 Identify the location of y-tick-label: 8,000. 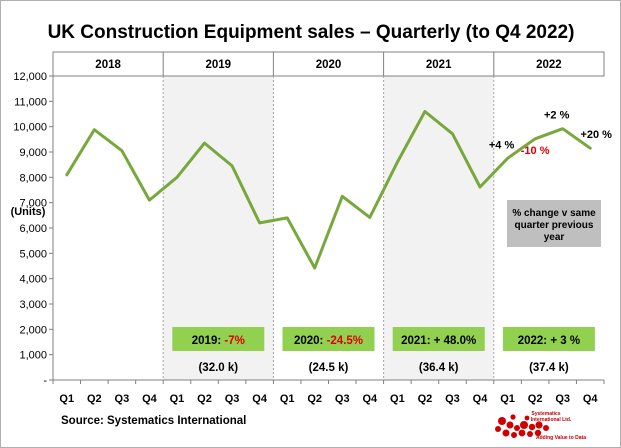
(33, 178).